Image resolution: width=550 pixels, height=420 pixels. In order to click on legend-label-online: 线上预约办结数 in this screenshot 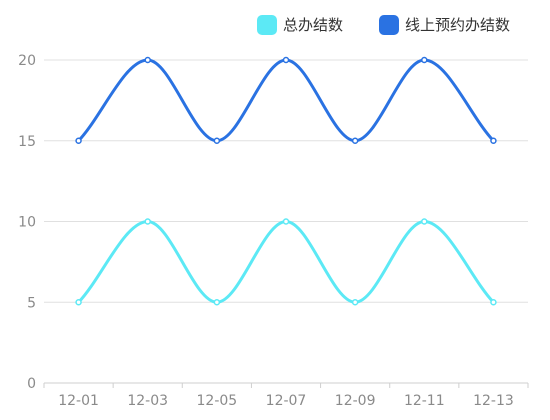, I will do `click(457, 25)`.